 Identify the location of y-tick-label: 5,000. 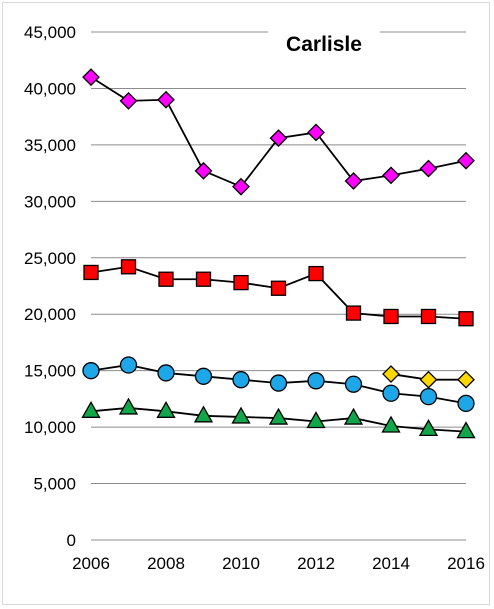
(54, 484).